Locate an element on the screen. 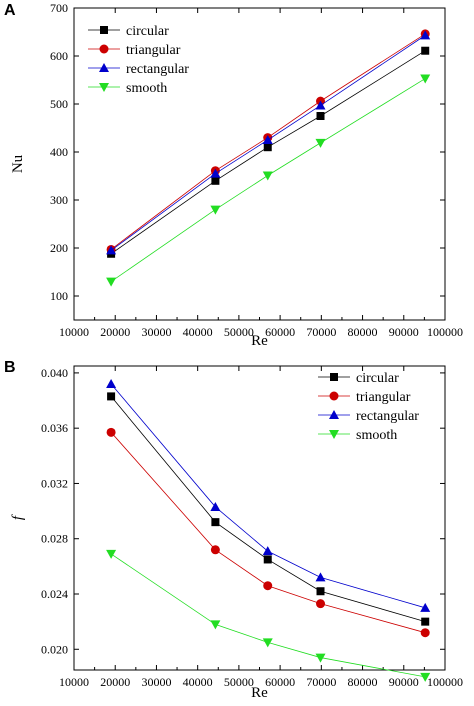 This screenshot has width=474, height=706. y-tick-label: 0.032 is located at coordinates (54, 483).